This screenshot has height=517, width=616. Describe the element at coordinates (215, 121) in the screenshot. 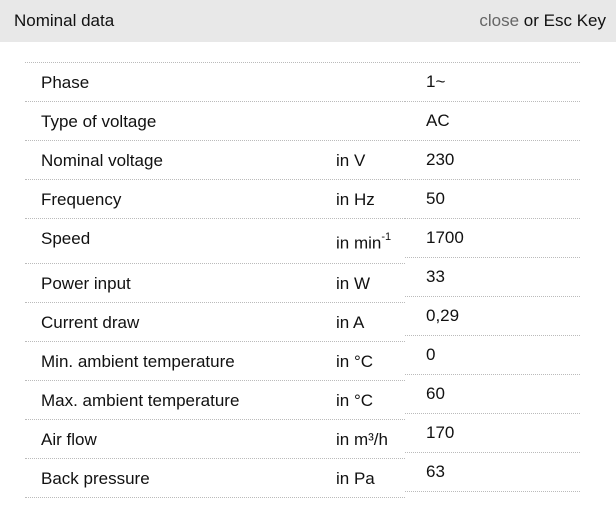

I see `table-row: Type of voltage` at that location.